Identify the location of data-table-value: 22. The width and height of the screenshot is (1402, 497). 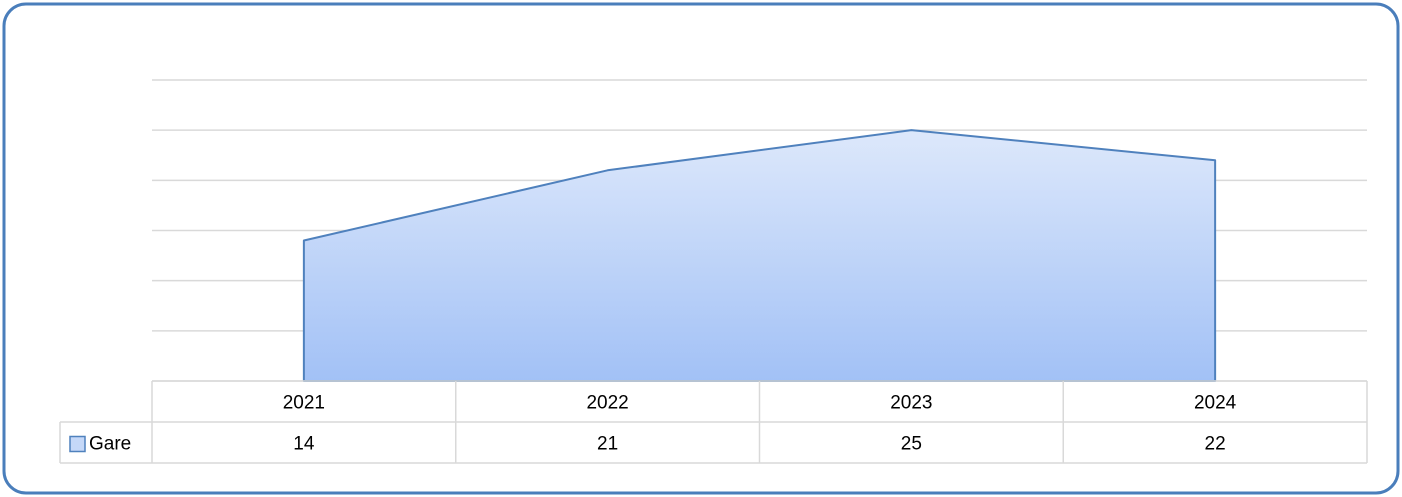
(1215, 444).